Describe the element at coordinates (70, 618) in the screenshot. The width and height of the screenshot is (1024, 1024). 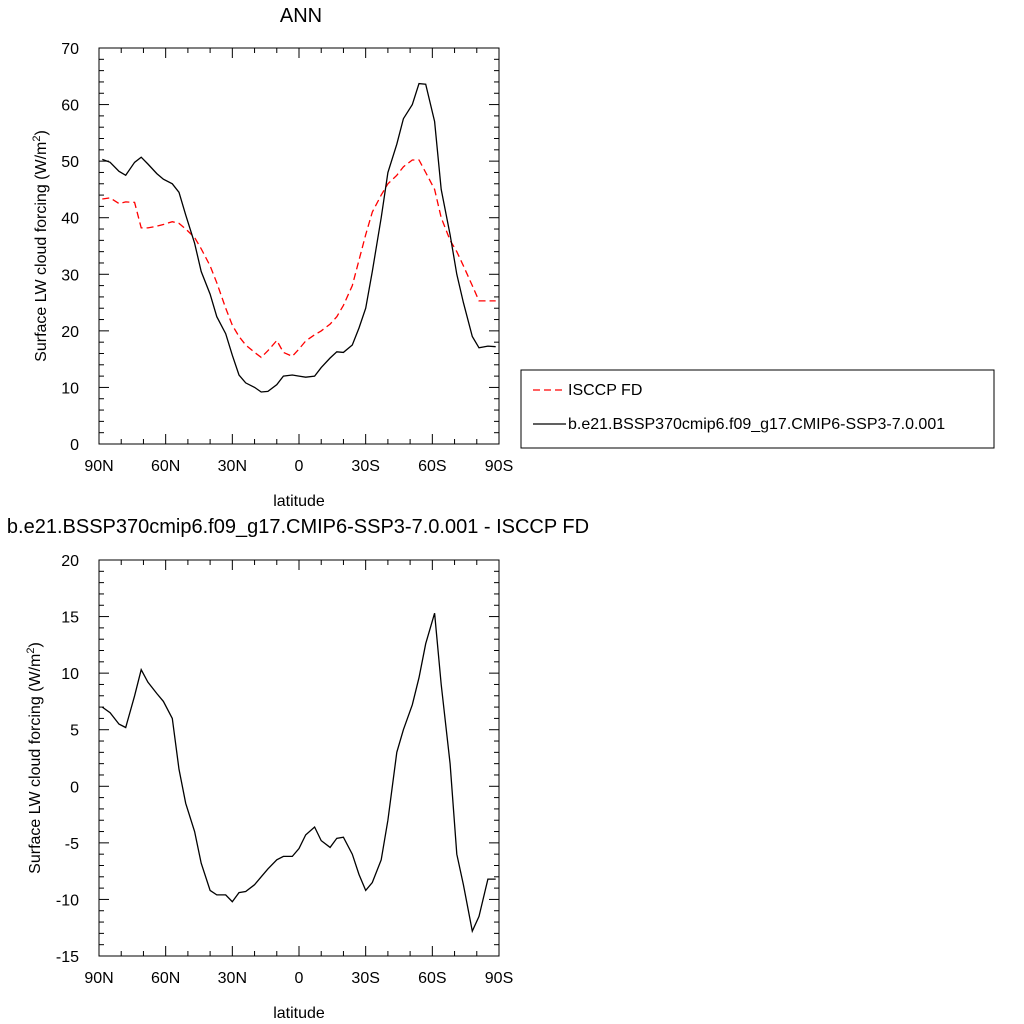
I see `bottom-y-tick-label: 15` at that location.